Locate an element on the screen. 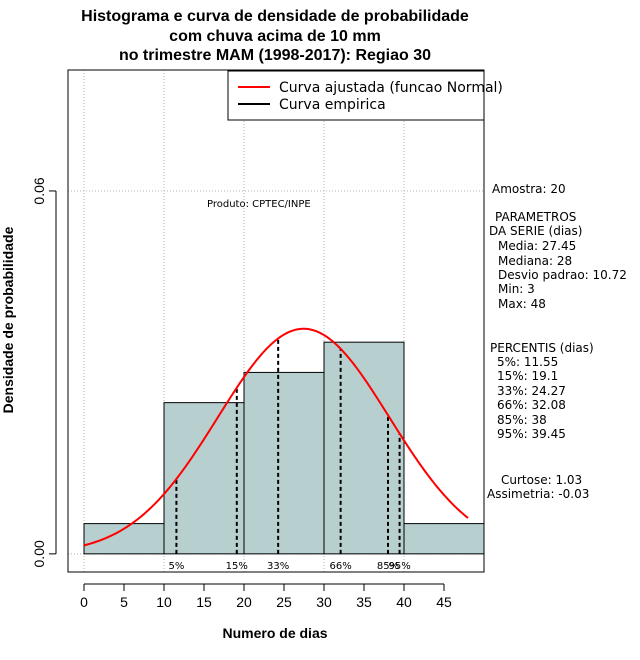 The height and width of the screenshot is (660, 640). percentile-label: 33% is located at coordinates (278, 566).